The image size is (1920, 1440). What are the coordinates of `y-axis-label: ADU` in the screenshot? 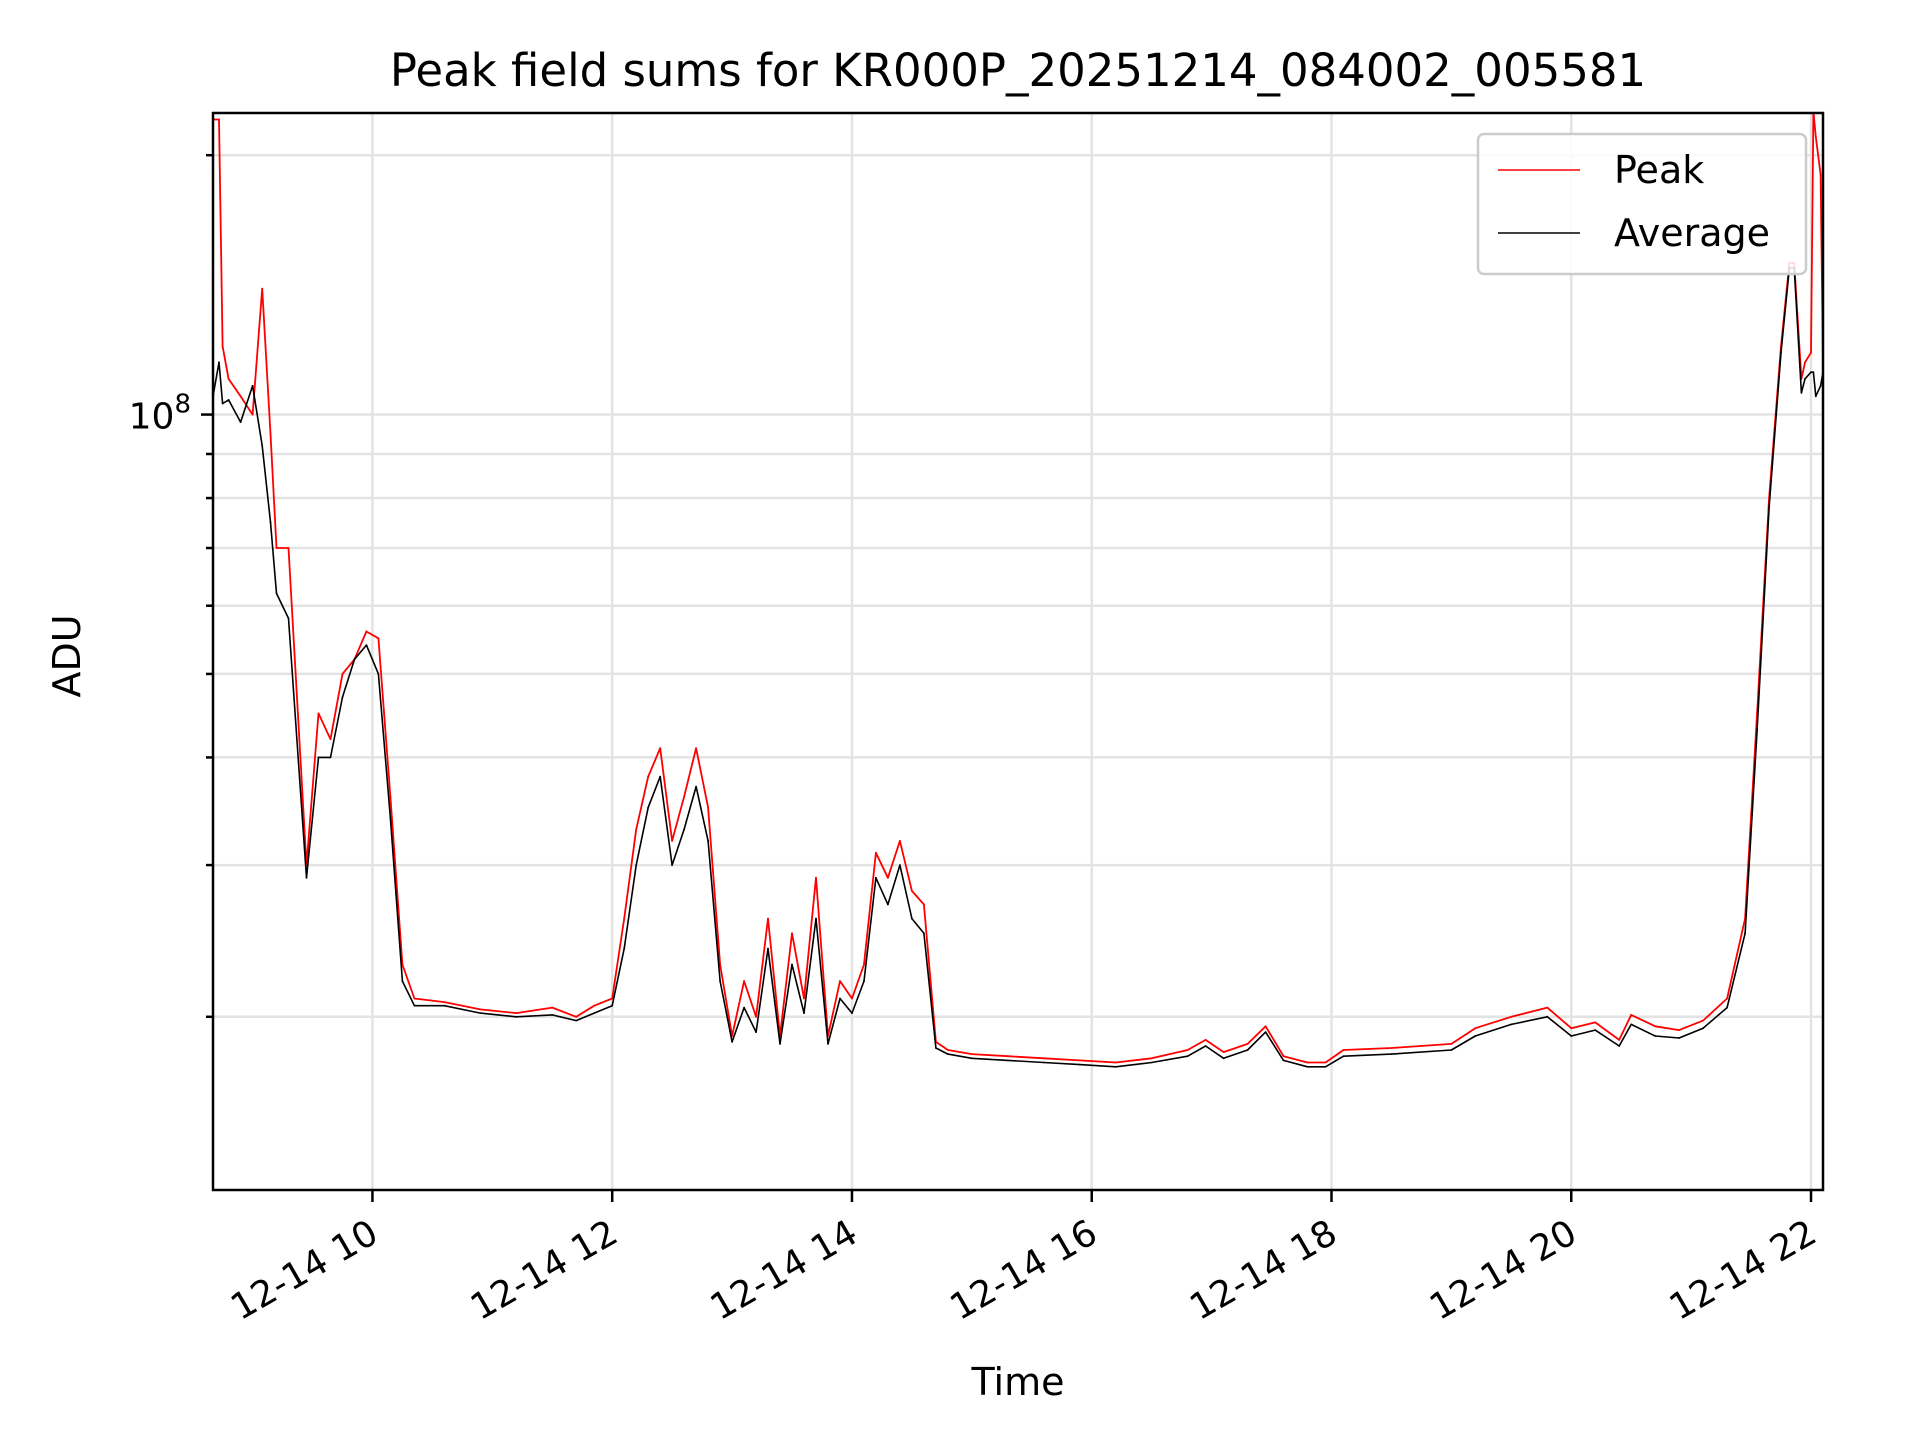 It's located at (67, 655).